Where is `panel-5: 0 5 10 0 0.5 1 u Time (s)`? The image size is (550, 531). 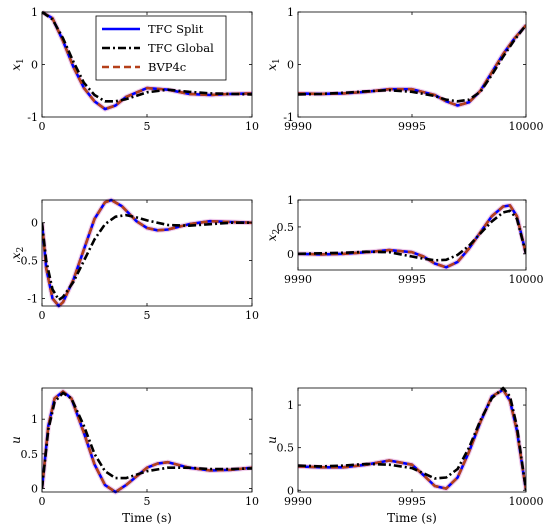
panel-5: 0 5 10 0 0.5 1 u Time (s) is located at coordinates (134, 456).